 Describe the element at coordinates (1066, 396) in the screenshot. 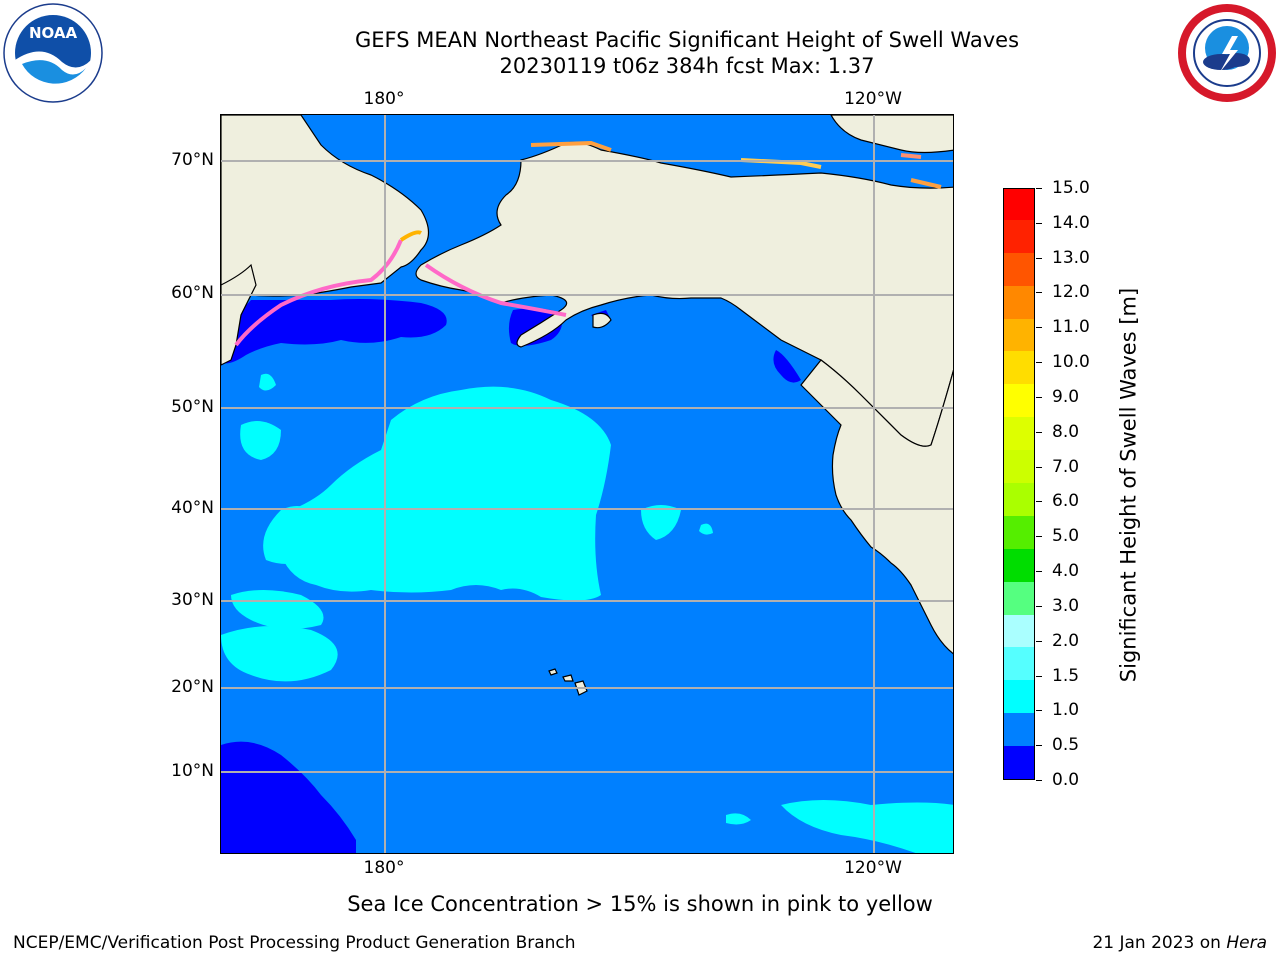

I see `colorbar-tick-label: 9.0` at that location.